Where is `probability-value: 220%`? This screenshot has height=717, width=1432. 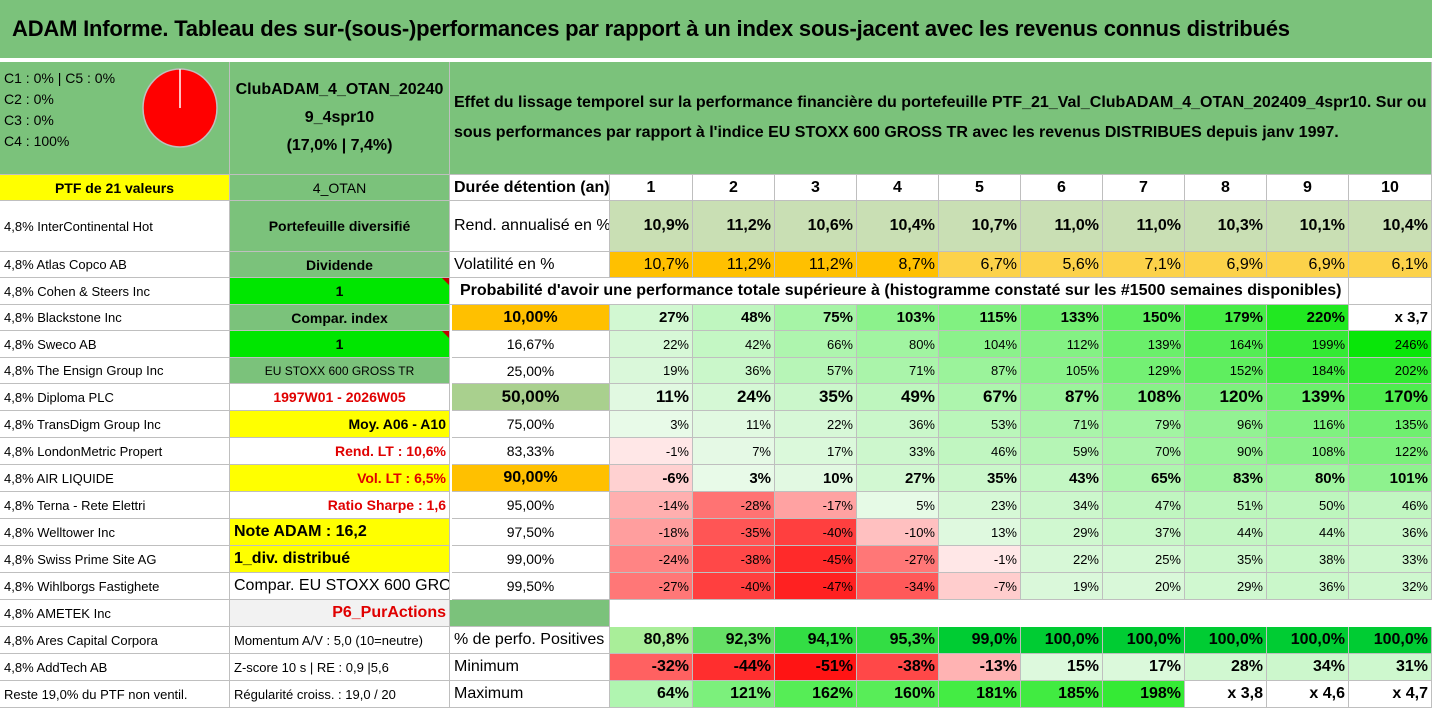 probability-value: 220% is located at coordinates (1308, 318).